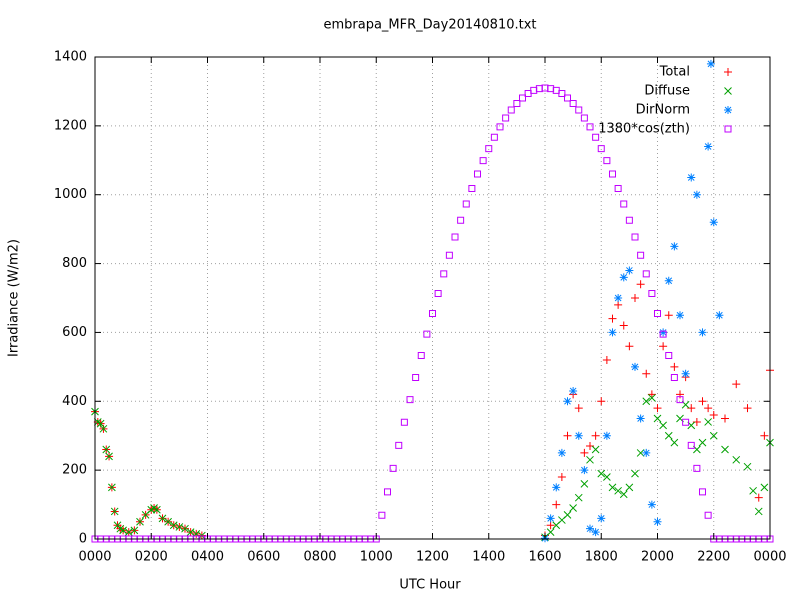 This screenshot has width=800, height=600. What do you see at coordinates (74, 470) in the screenshot?
I see `y-tick-label: 200` at bounding box center [74, 470].